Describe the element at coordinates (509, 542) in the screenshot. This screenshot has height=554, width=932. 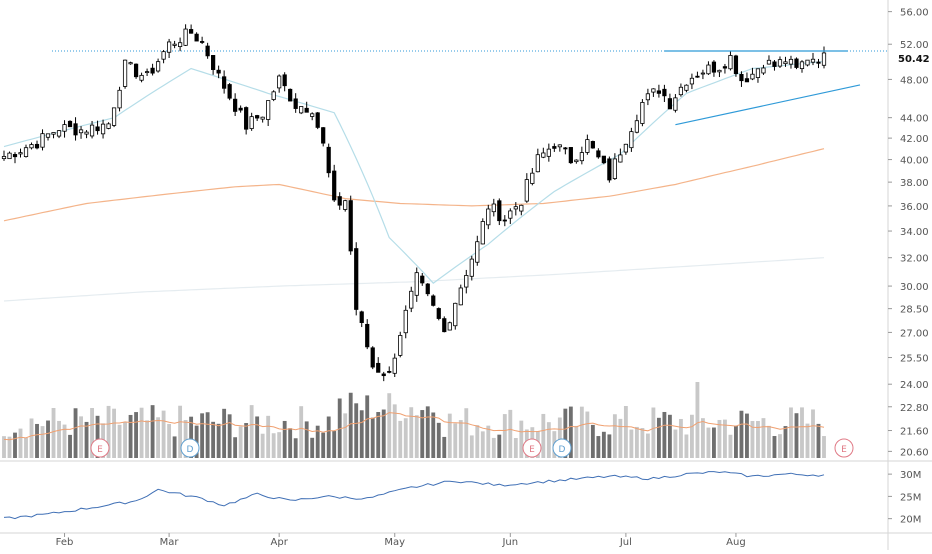
I see `x-tick-label: Jun` at that location.